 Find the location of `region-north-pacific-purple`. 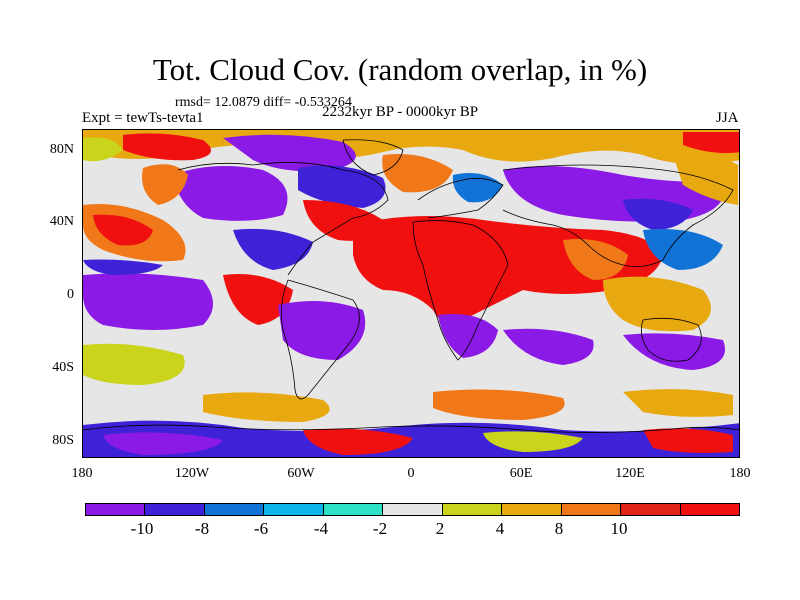

region-north-pacific-purple is located at coordinates (230, 193).